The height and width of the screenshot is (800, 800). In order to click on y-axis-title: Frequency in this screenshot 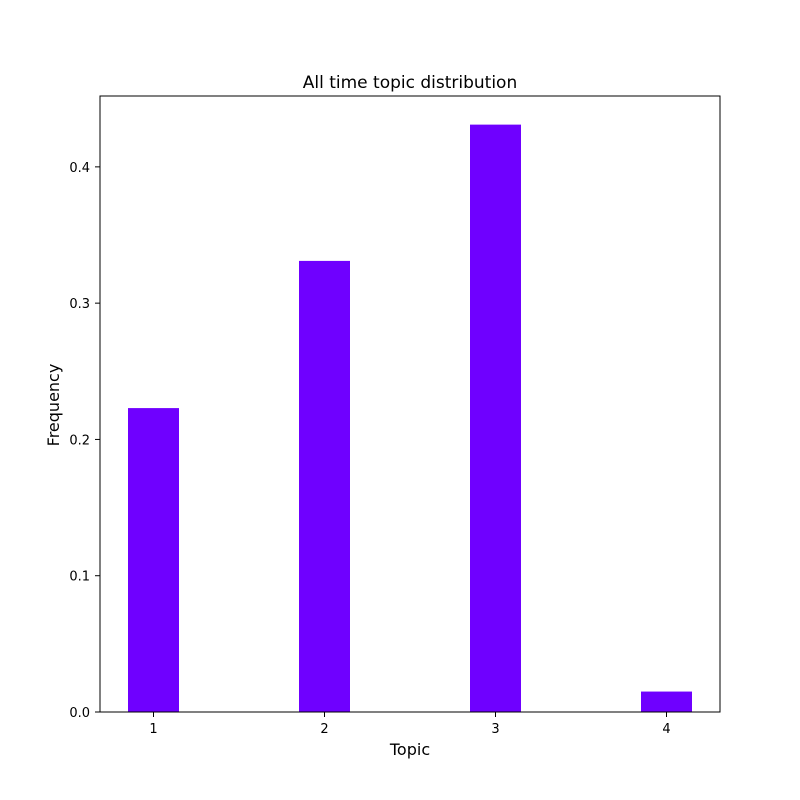, I will do `click(53, 405)`.